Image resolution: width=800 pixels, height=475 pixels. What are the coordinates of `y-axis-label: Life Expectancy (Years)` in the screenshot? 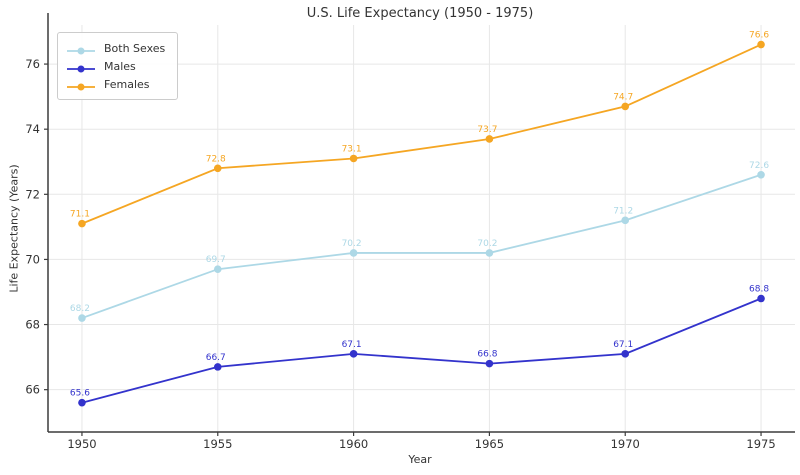 It's located at (14, 228).